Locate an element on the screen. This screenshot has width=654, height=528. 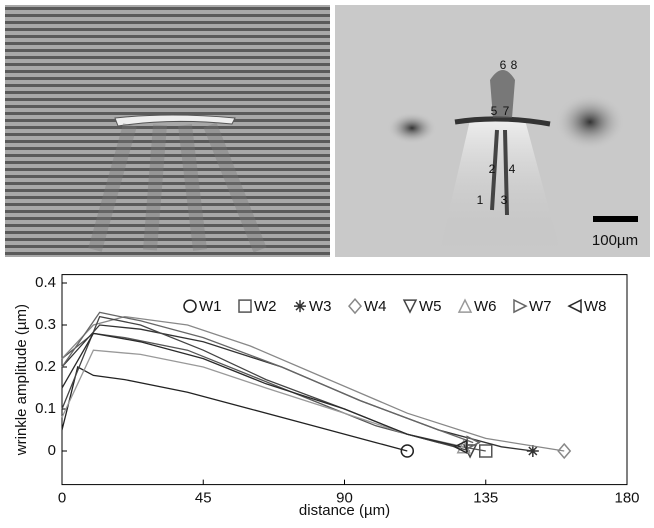
legend-label: W4 is located at coordinates (375, 306).